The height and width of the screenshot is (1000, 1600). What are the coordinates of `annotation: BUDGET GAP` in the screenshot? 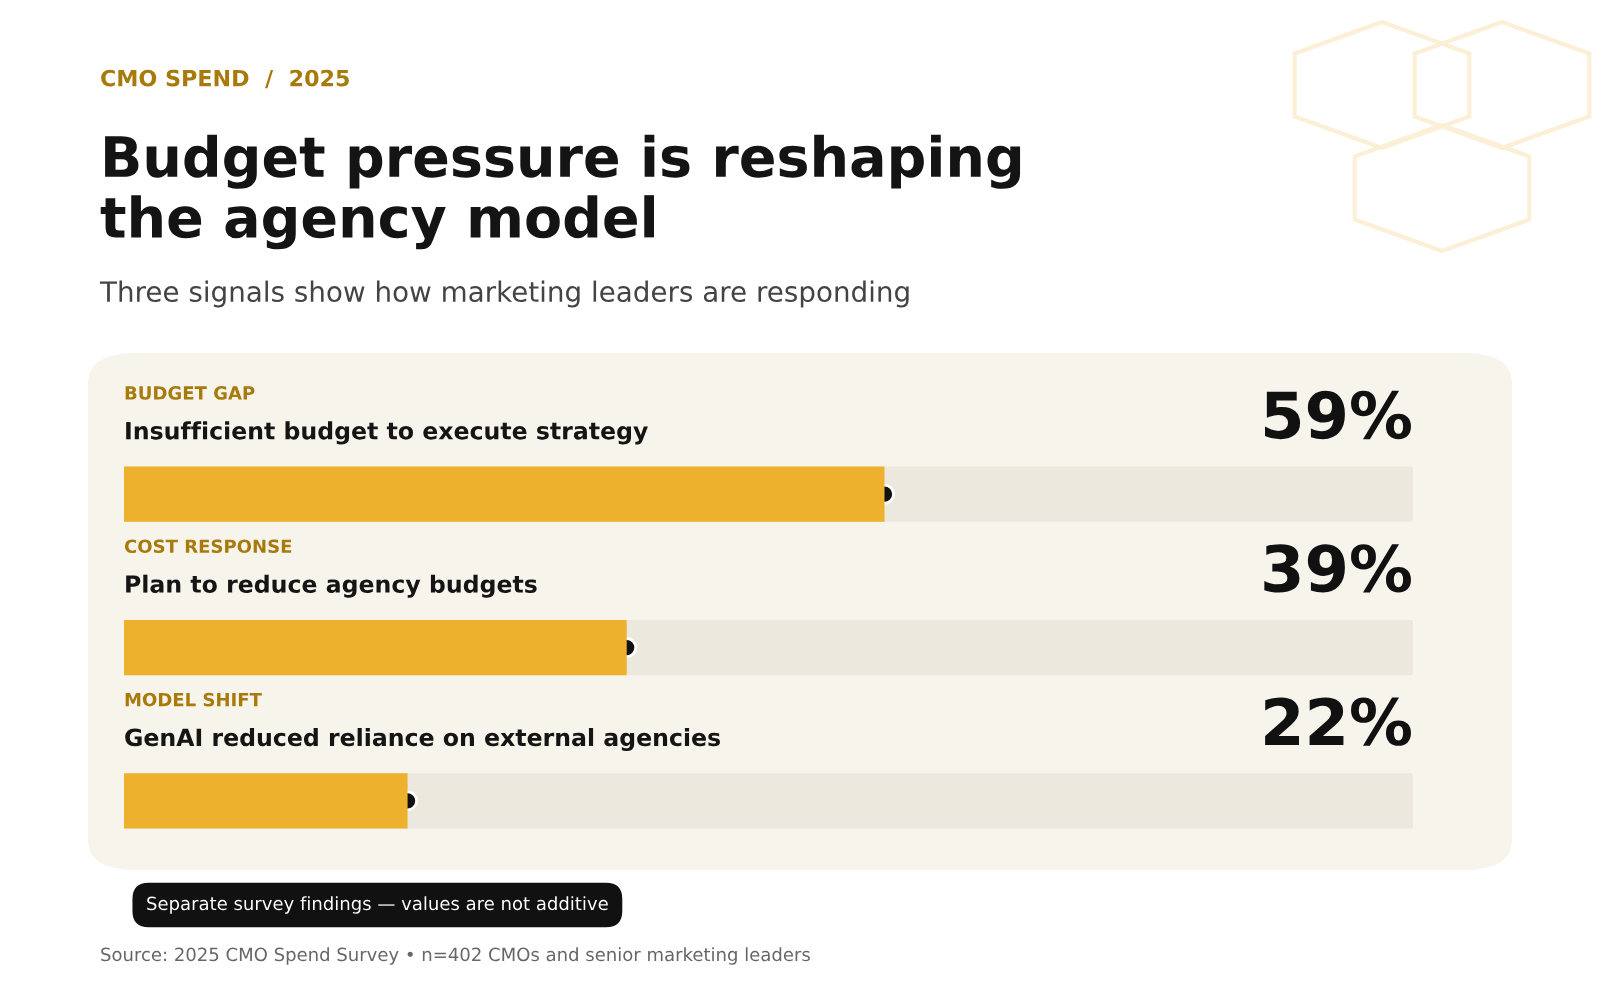 It's located at (190, 393).